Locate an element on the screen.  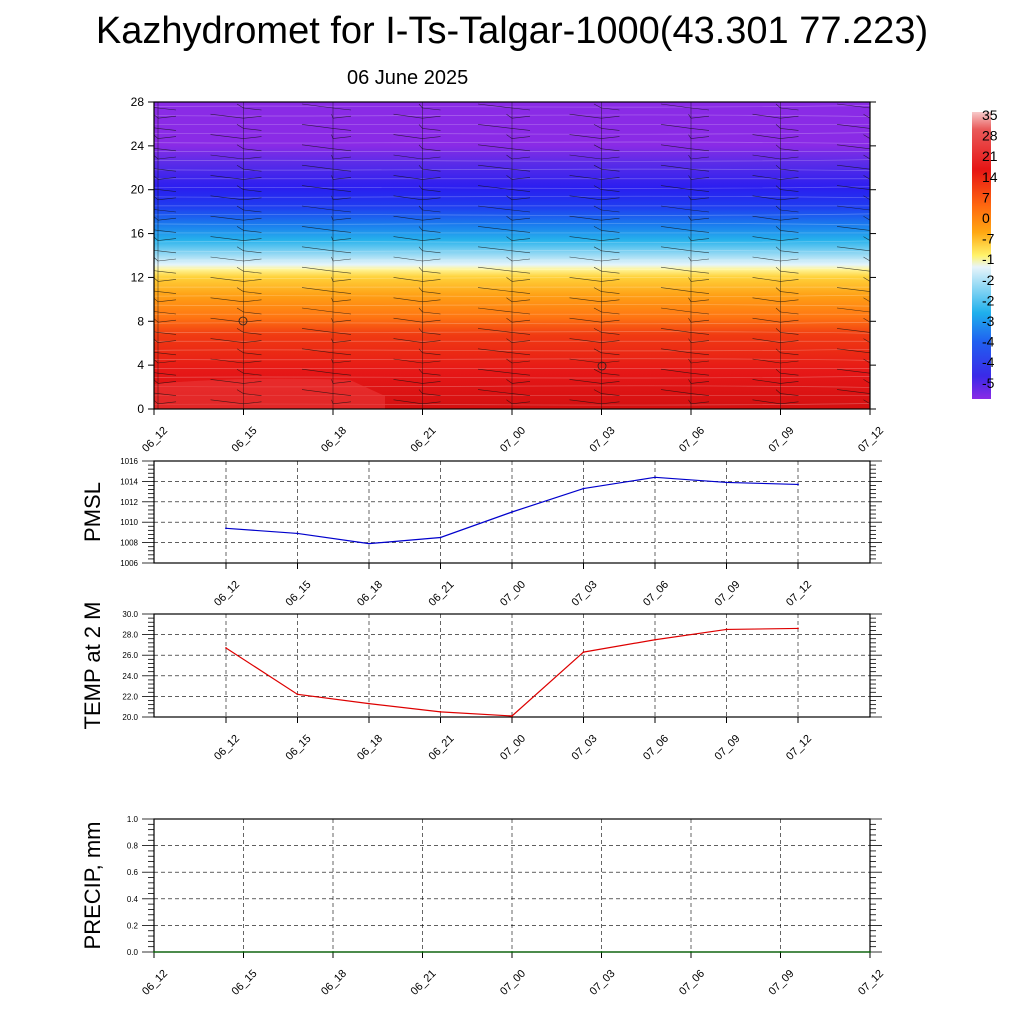
colorbar: 35 28 21 14 7 0 -7 -1 -2 -2 -3 -4 -4 -5 is located at coordinates (985, 253).